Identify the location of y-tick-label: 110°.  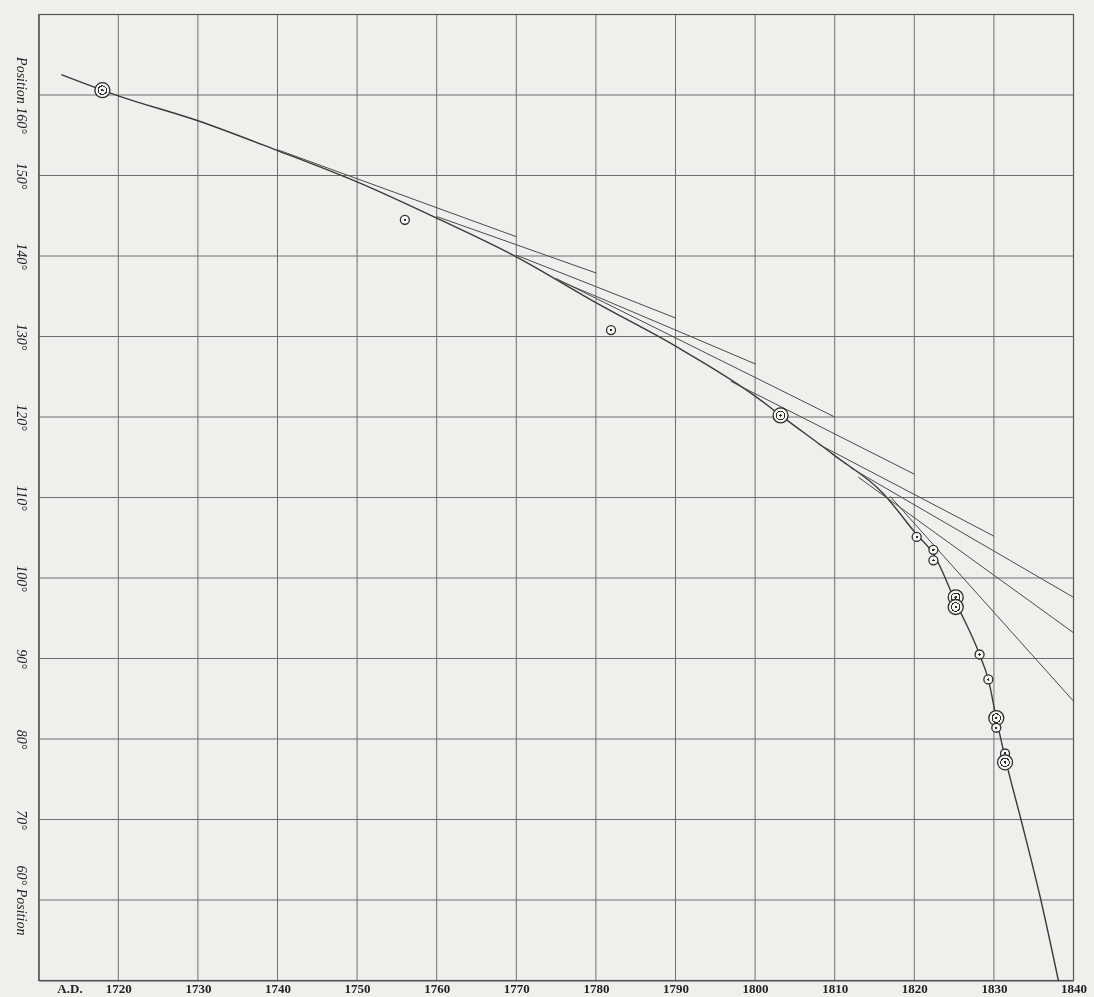
(22, 498).